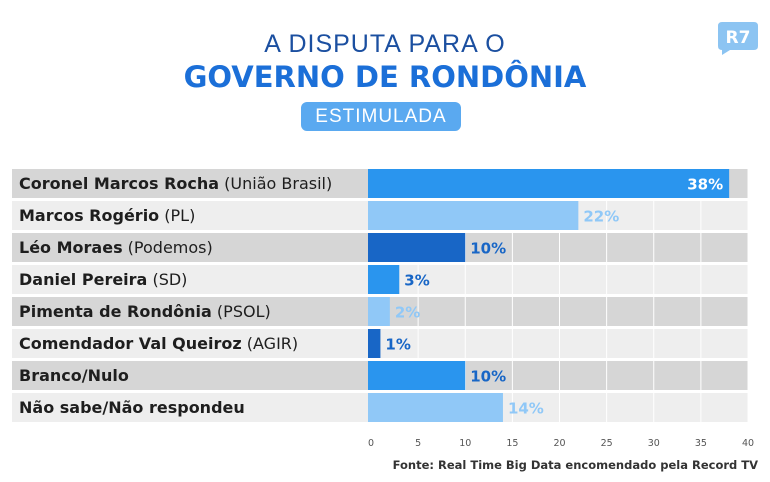 The width and height of the screenshot is (770, 482). What do you see at coordinates (371, 443) in the screenshot?
I see `x-tick-label: 0` at bounding box center [371, 443].